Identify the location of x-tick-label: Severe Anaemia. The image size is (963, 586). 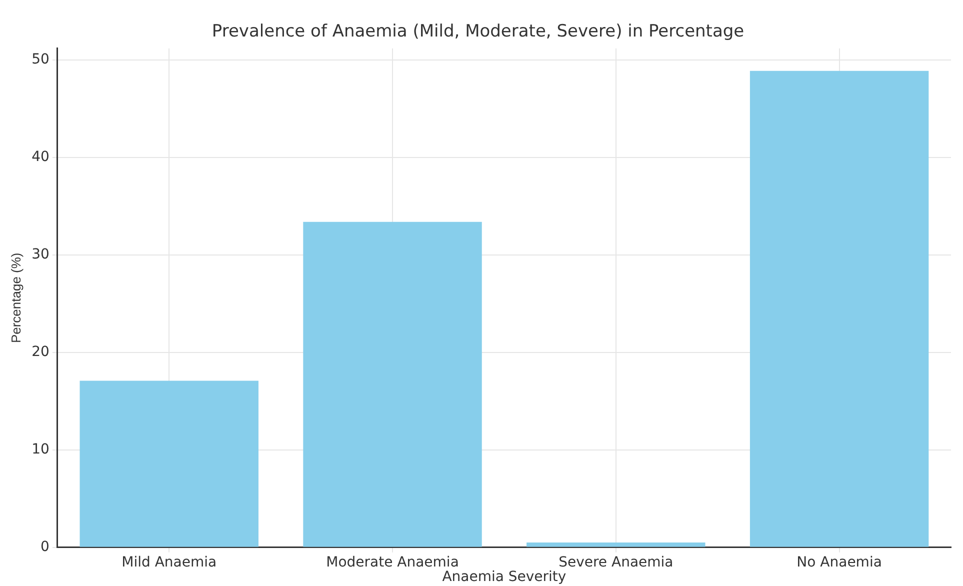
(616, 562).